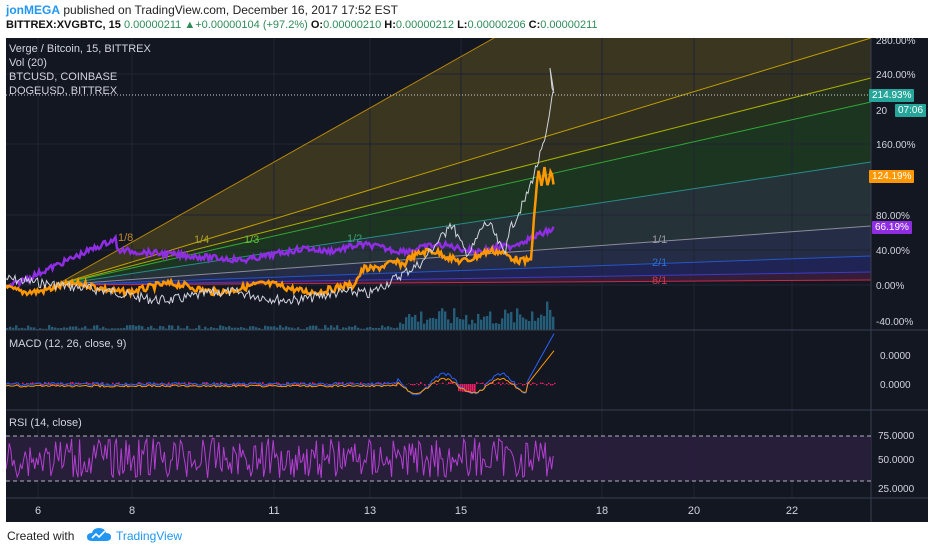  I want to click on change-arrow-icon: ▲, so click(190, 25).